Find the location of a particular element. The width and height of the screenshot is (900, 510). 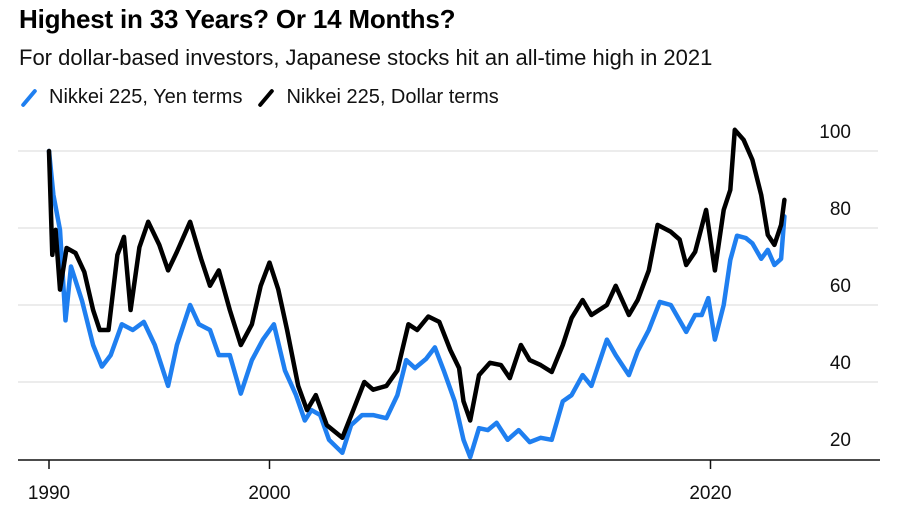

legend-item-yen: Nikkei 225, Yen terms is located at coordinates (130, 97).